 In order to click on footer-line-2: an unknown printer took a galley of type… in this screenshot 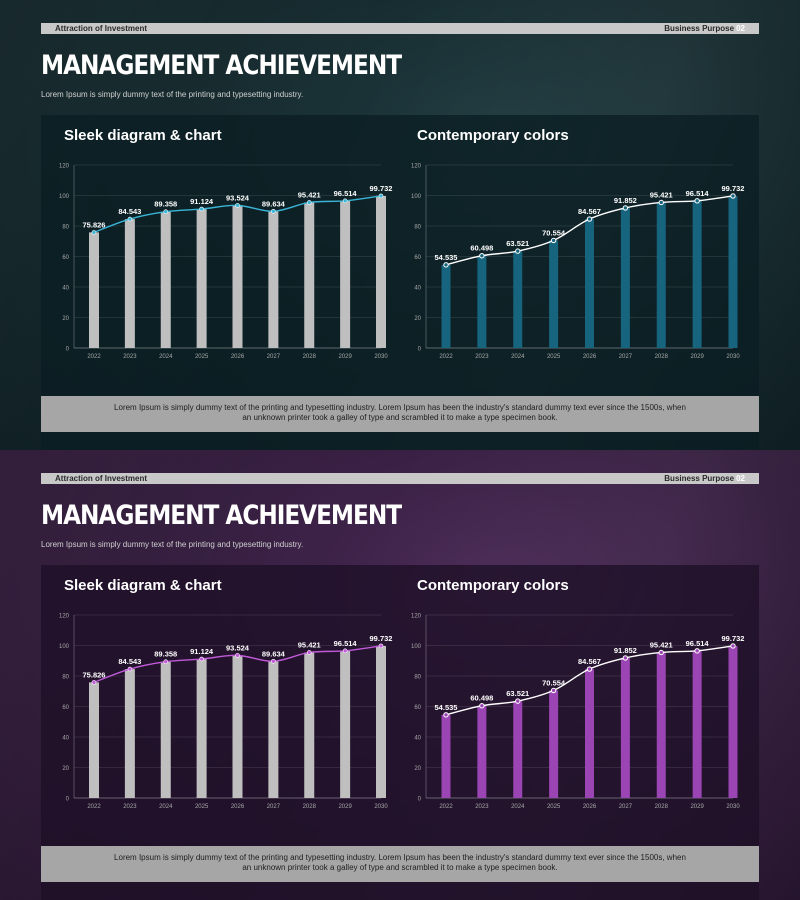, I will do `click(400, 417)`.